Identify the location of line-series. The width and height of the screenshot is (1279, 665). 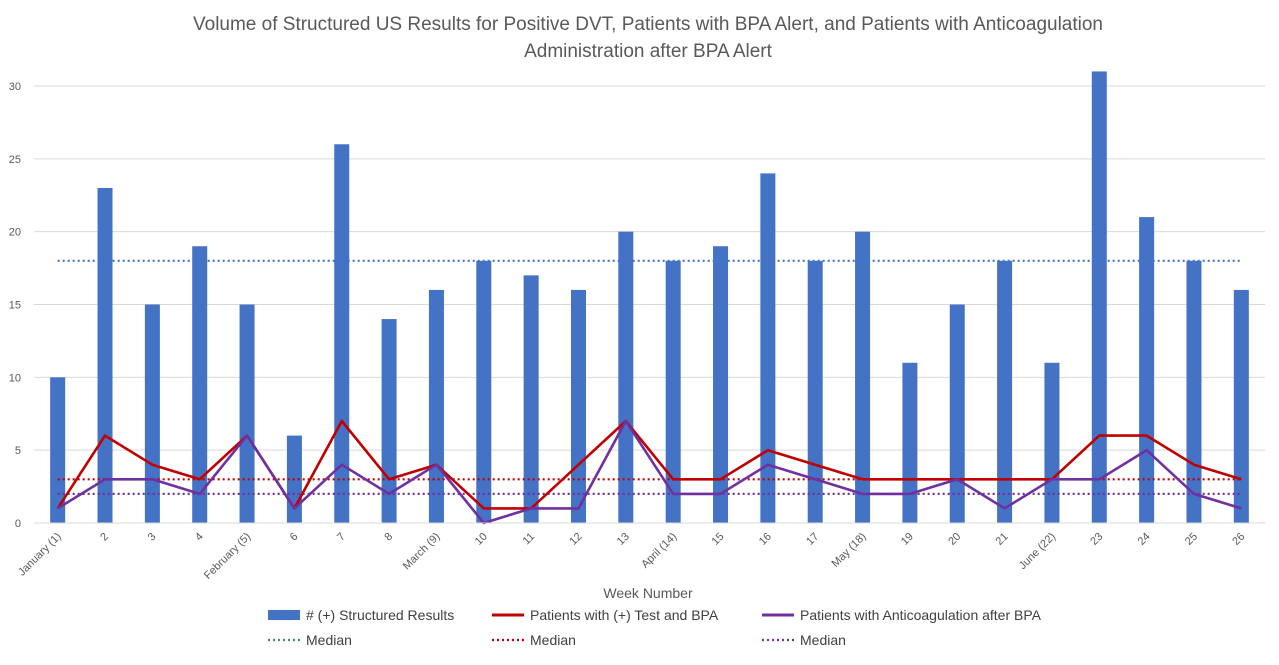
(649, 472).